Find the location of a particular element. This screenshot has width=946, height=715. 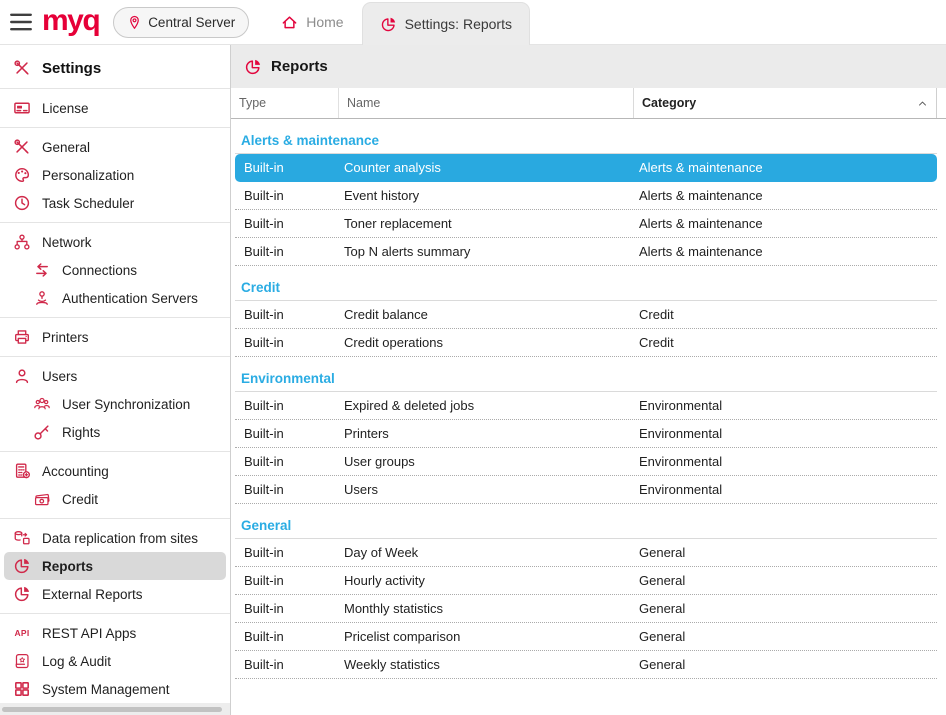

sidebar-item-personalization: Personalization is located at coordinates (115, 175).